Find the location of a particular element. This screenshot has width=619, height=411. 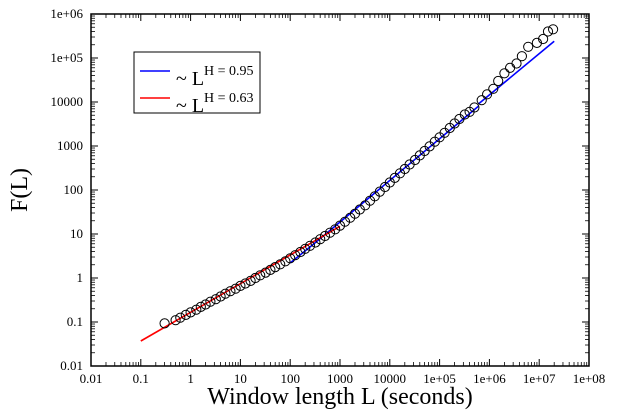

y-tick-label: 10 is located at coordinates (76, 233).